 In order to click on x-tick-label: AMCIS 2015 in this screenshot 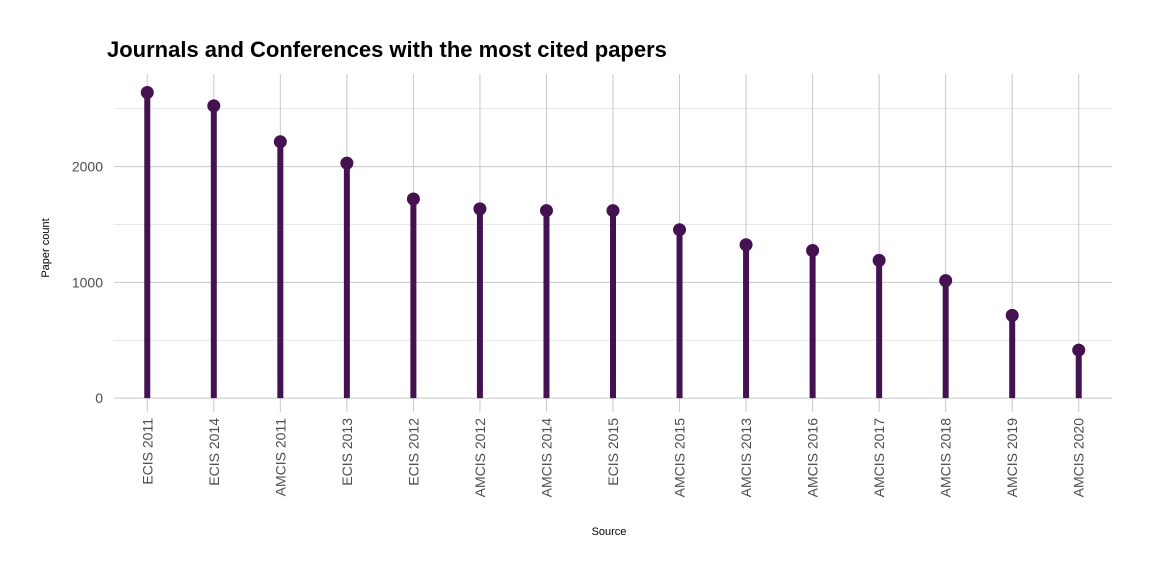, I will do `click(680, 458)`.